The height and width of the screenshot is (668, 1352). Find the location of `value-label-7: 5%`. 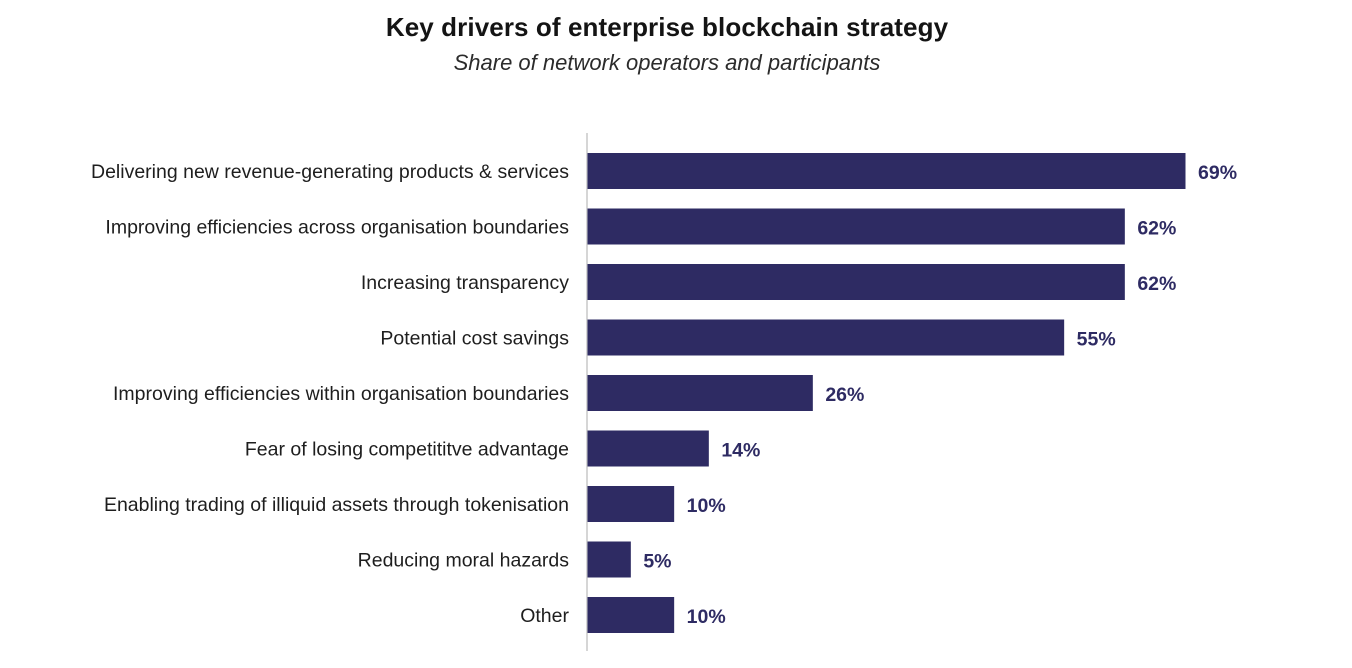

value-label-7: 5% is located at coordinates (657, 562).